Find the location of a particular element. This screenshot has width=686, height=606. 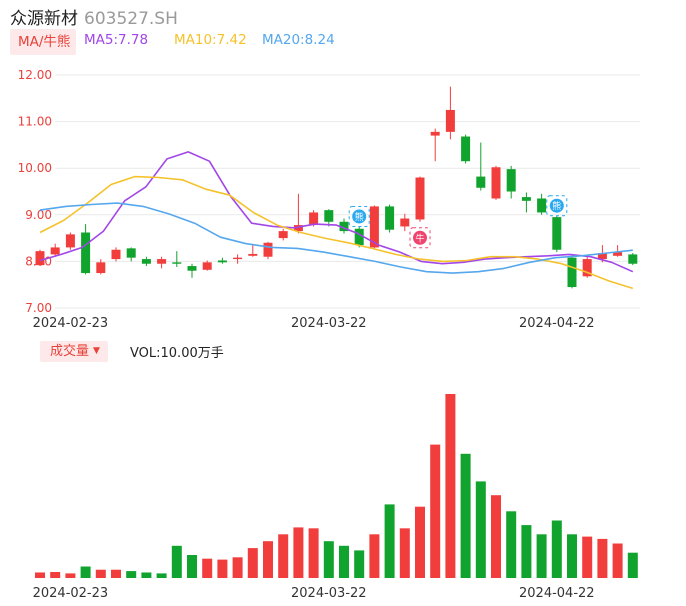

stock-code: 603527.SH is located at coordinates (131, 19).